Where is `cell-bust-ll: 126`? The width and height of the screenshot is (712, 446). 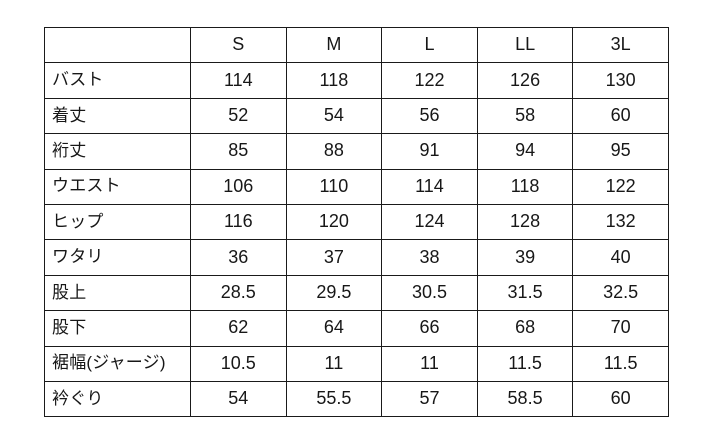 cell-bust-ll: 126 is located at coordinates (525, 80).